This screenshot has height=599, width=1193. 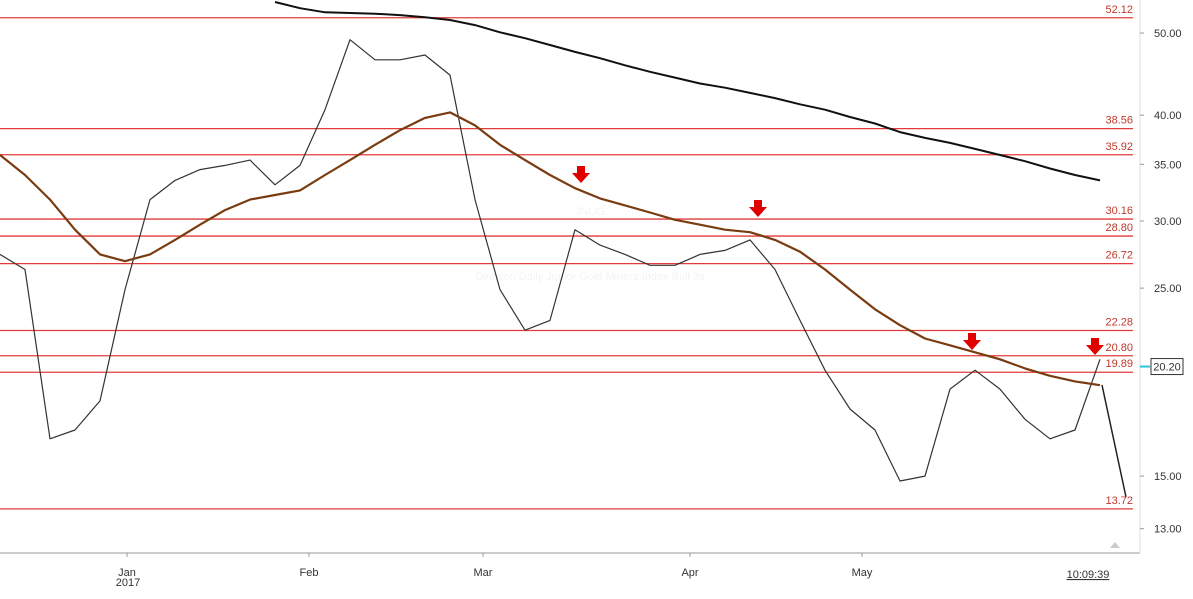 What do you see at coordinates (127, 573) in the screenshot?
I see `x-tick-label: Jan` at bounding box center [127, 573].